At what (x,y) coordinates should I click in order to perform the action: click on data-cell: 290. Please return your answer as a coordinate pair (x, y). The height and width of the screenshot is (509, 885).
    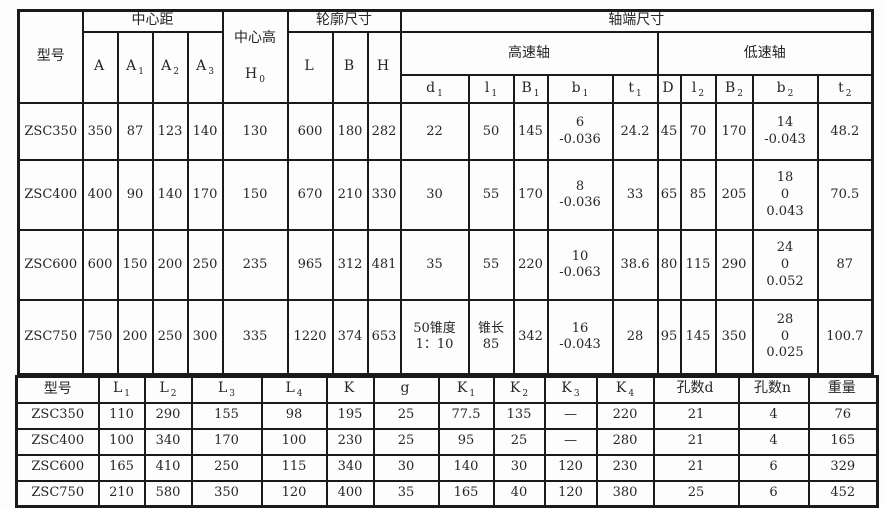
    Looking at the image, I should click on (168, 415).